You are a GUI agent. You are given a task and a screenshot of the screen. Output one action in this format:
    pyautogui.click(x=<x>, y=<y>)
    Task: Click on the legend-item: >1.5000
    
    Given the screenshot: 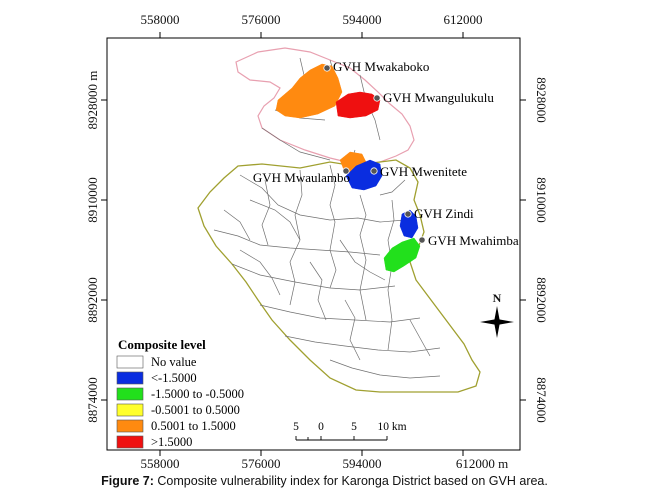 What is the action you would take?
    pyautogui.click(x=154, y=442)
    